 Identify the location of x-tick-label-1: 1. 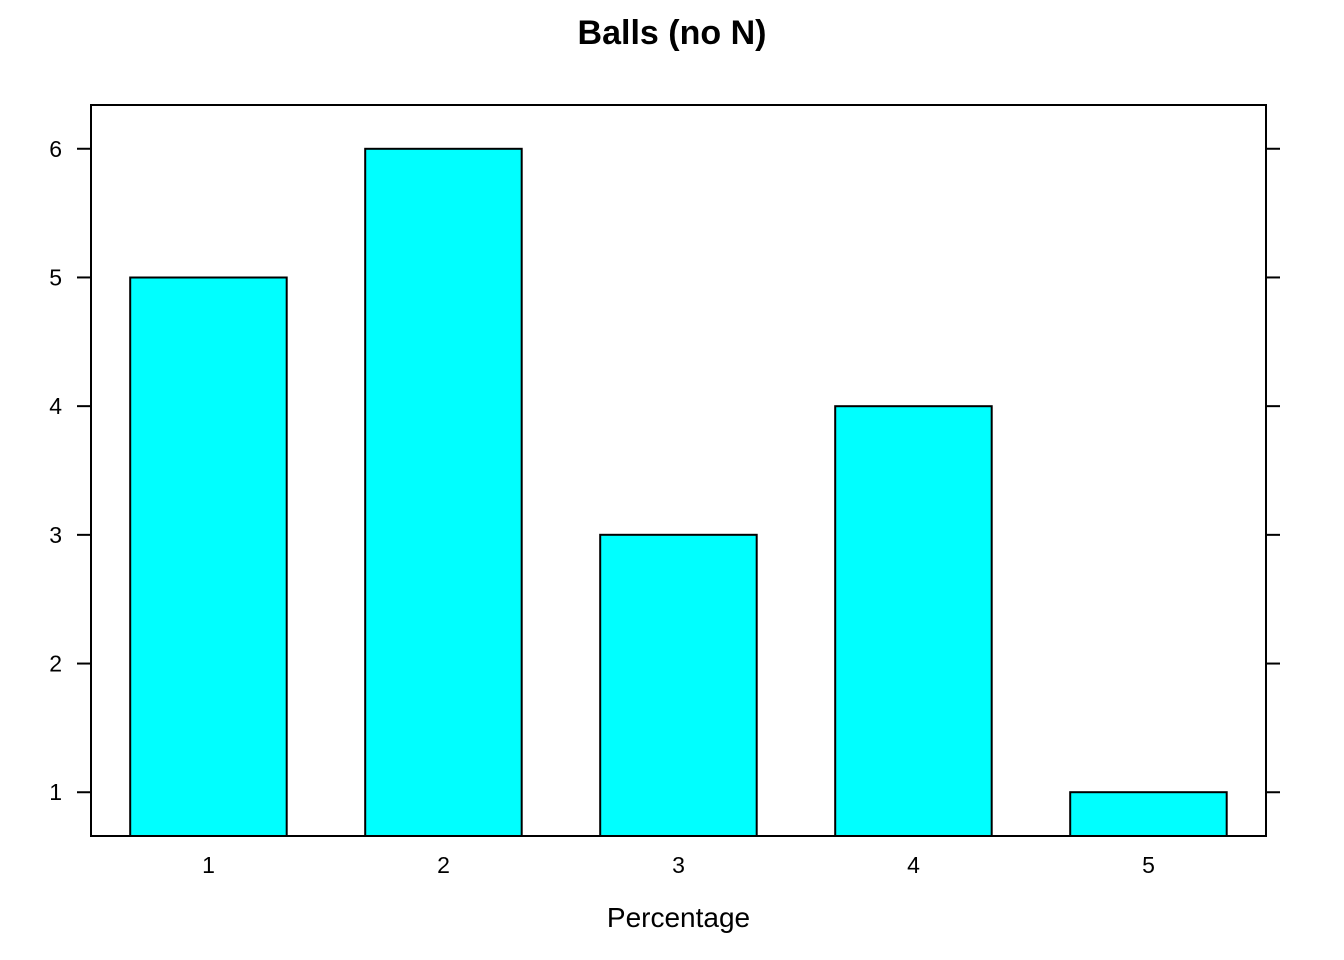
(208, 865).